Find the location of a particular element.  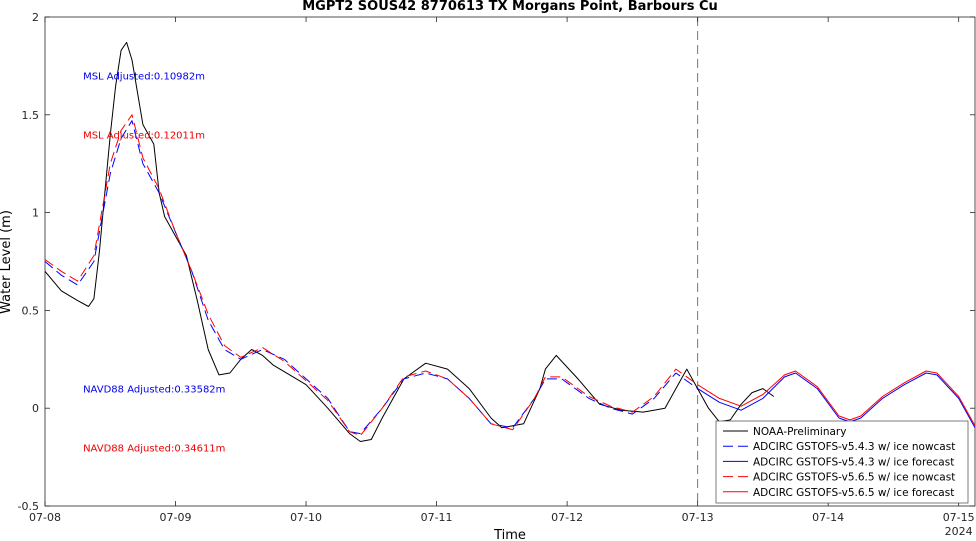

legend-label-4: ADCIRC GSTOFS-v5.6.5 w/ ice nowcast is located at coordinates (854, 478).